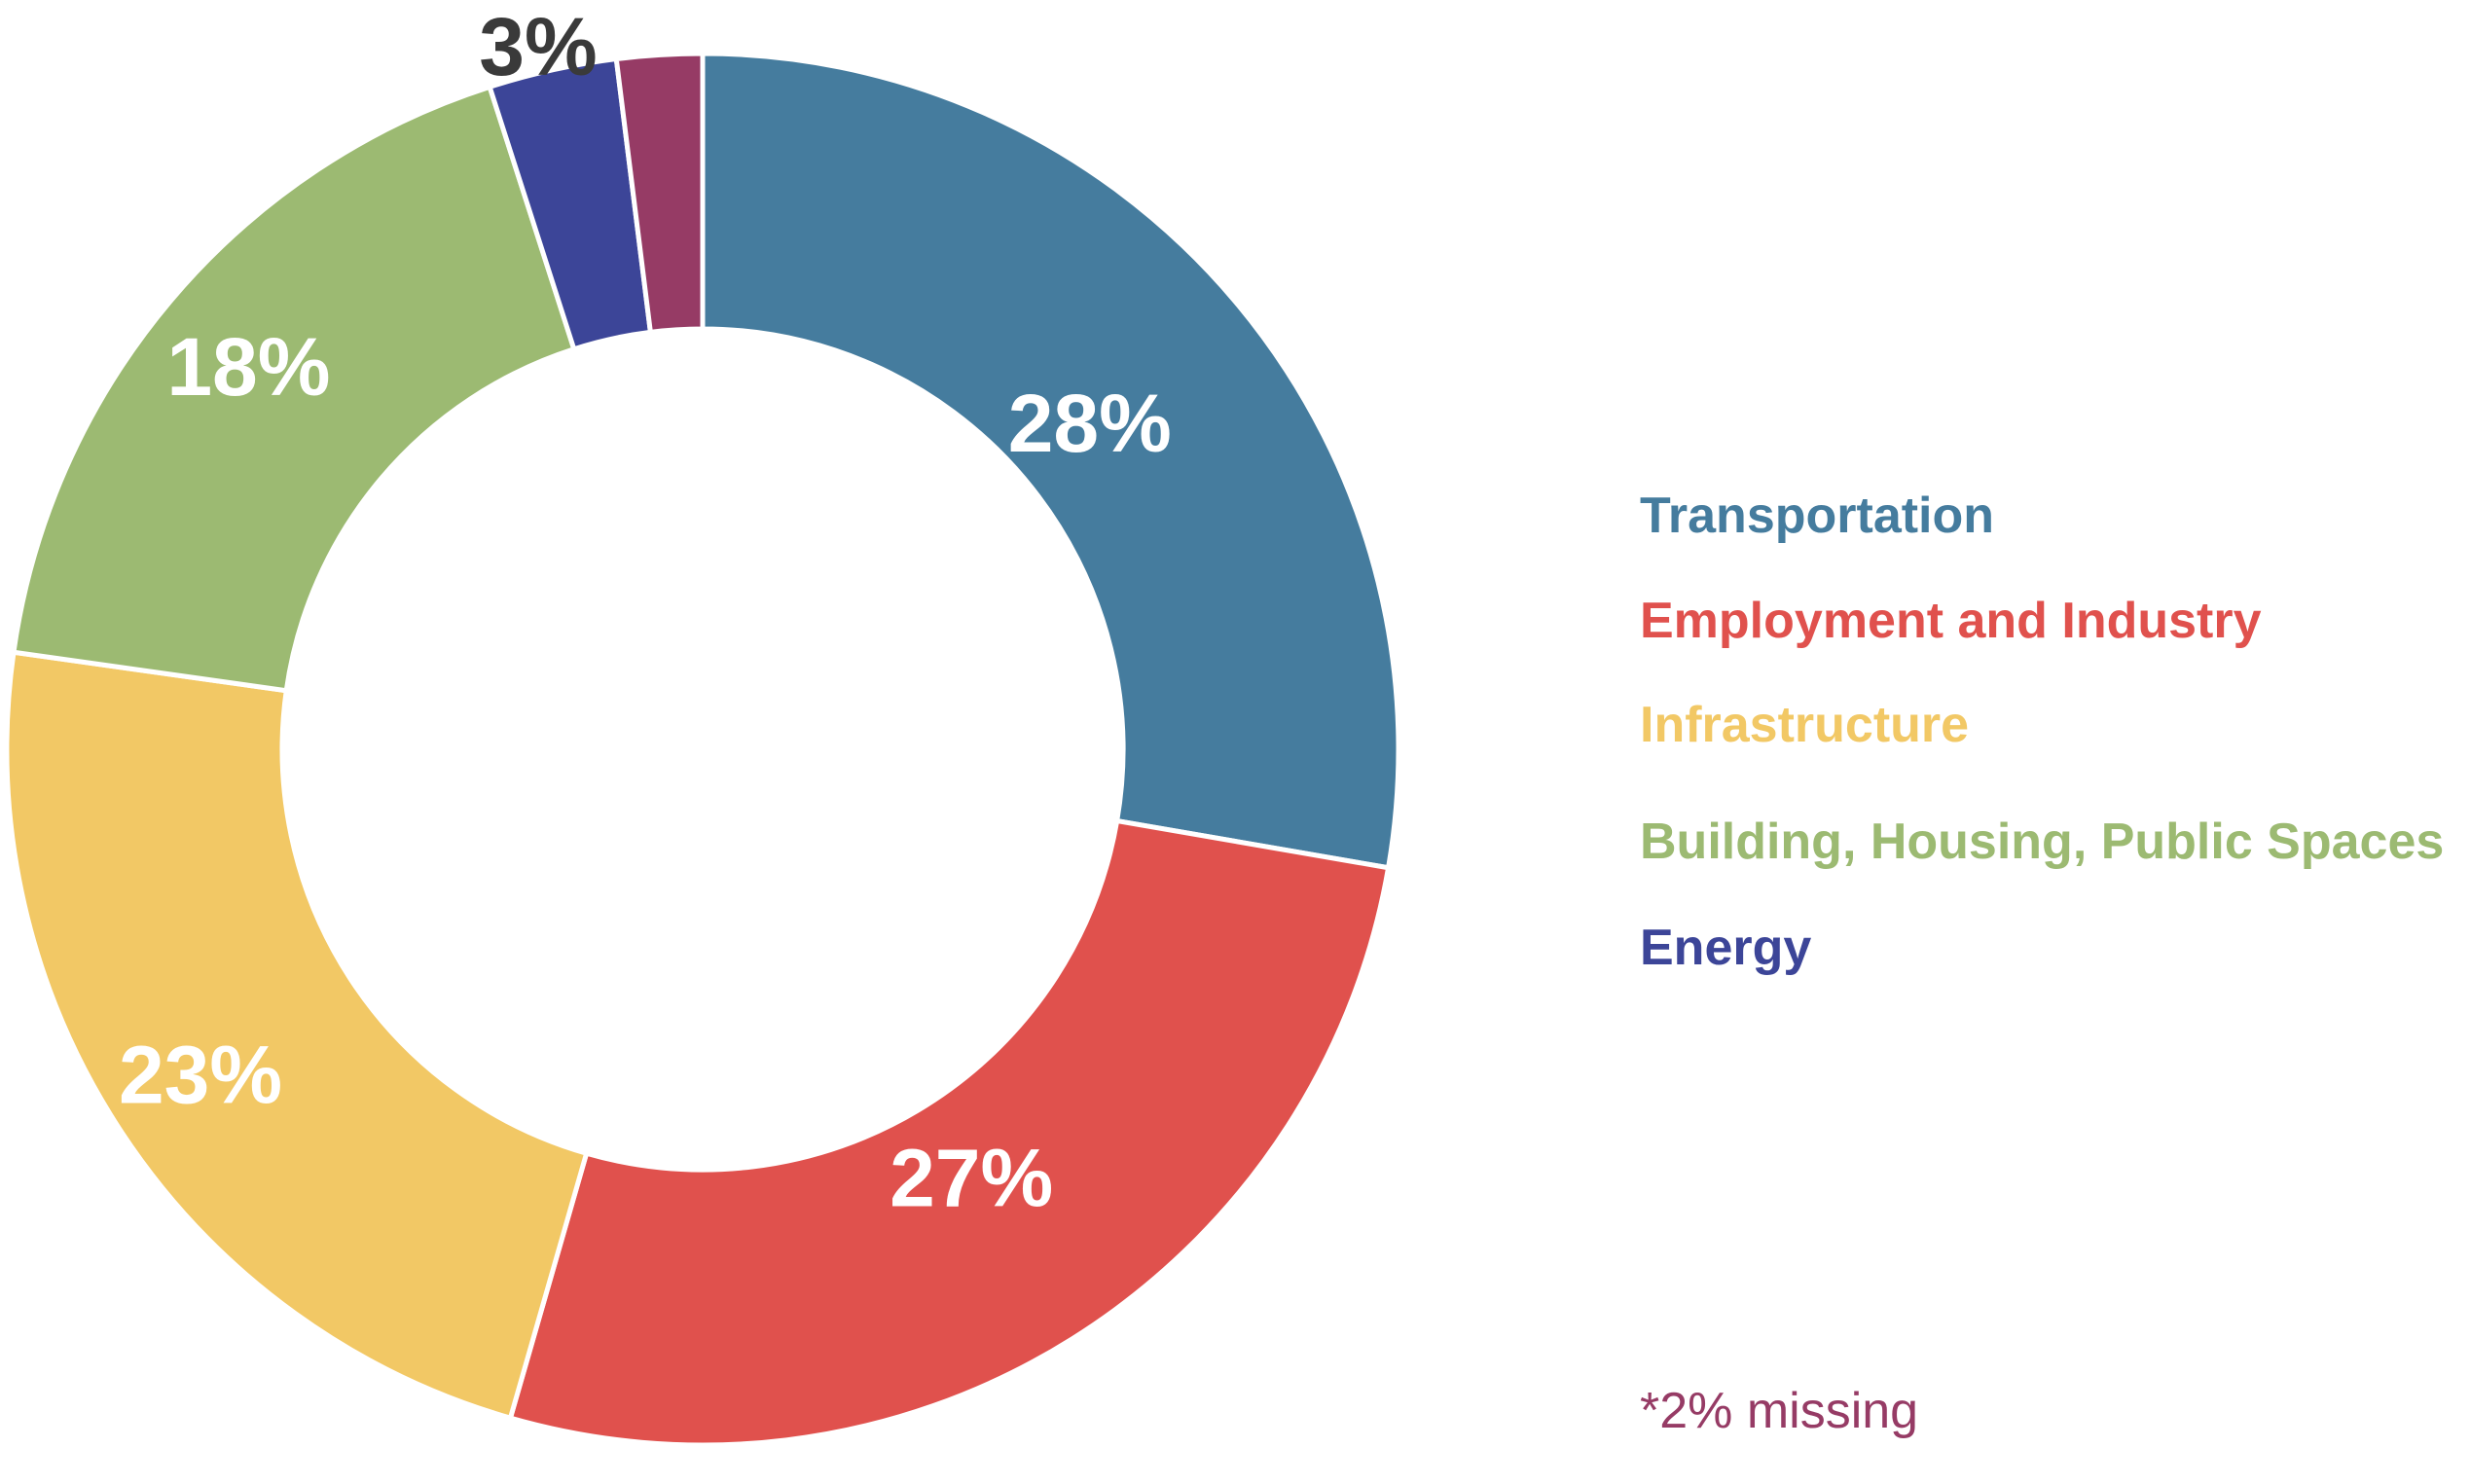 The image size is (2470, 1484). I want to click on missing-note: *2% missing, so click(1779, 1411).